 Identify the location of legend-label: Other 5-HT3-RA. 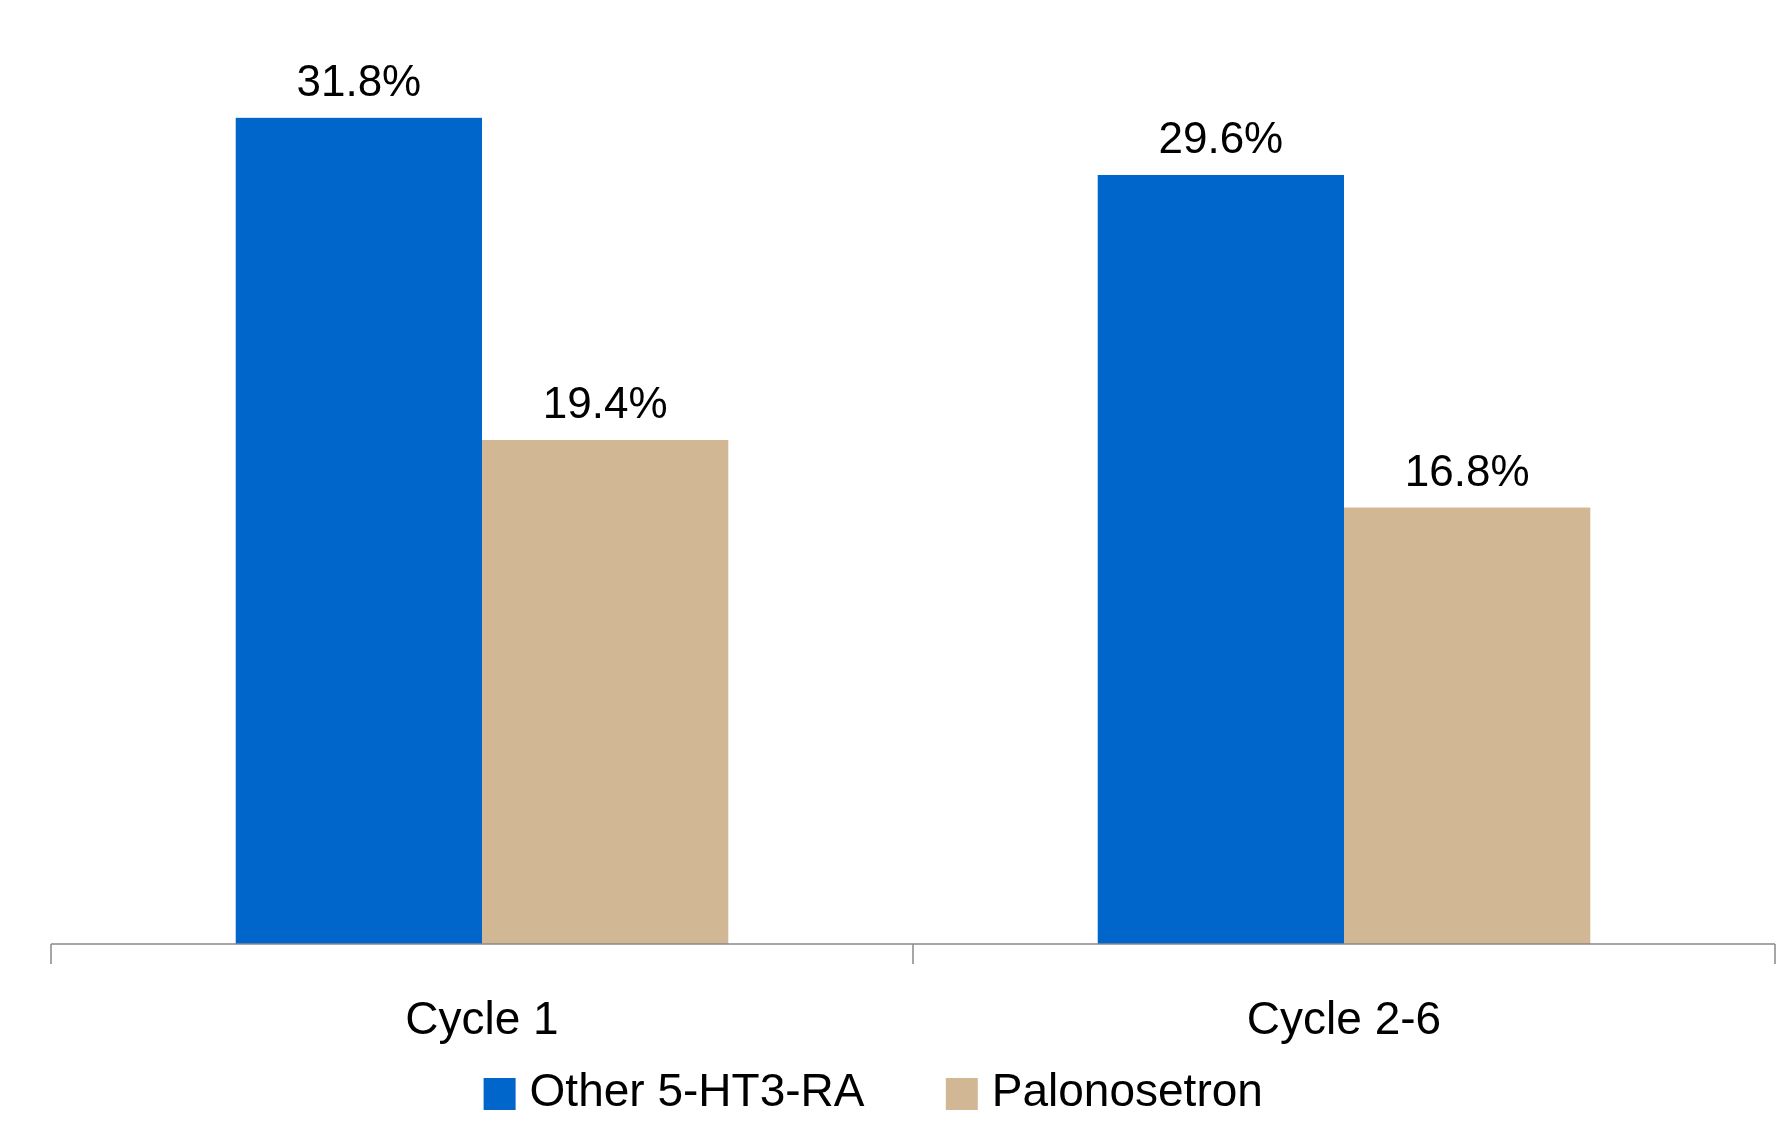
(697, 1090).